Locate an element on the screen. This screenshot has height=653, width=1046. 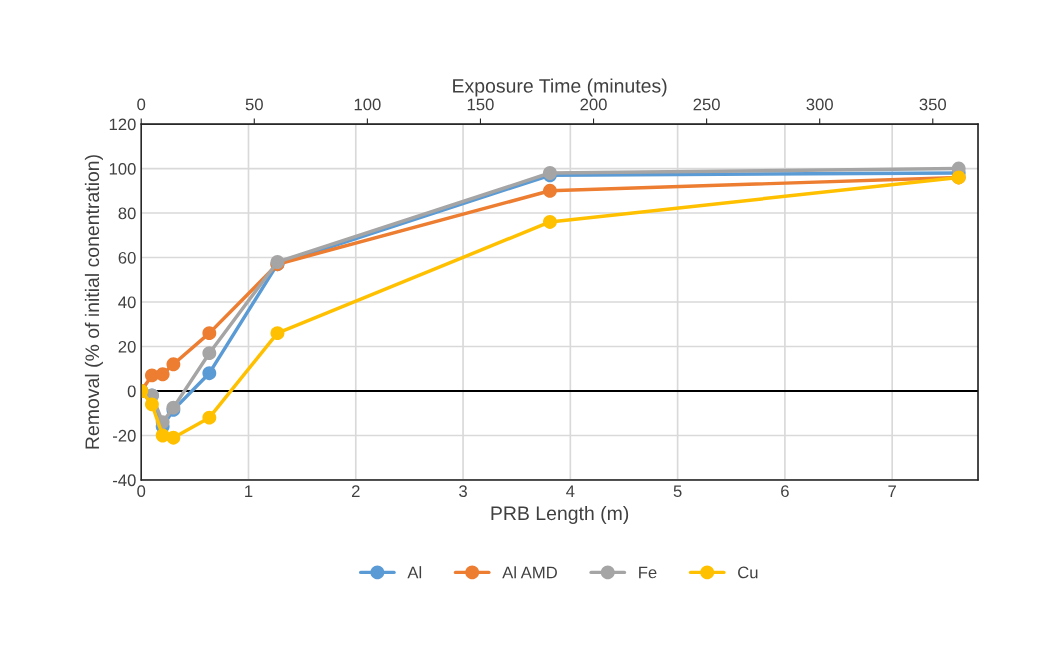
x-tick-label: 5 is located at coordinates (677, 491).